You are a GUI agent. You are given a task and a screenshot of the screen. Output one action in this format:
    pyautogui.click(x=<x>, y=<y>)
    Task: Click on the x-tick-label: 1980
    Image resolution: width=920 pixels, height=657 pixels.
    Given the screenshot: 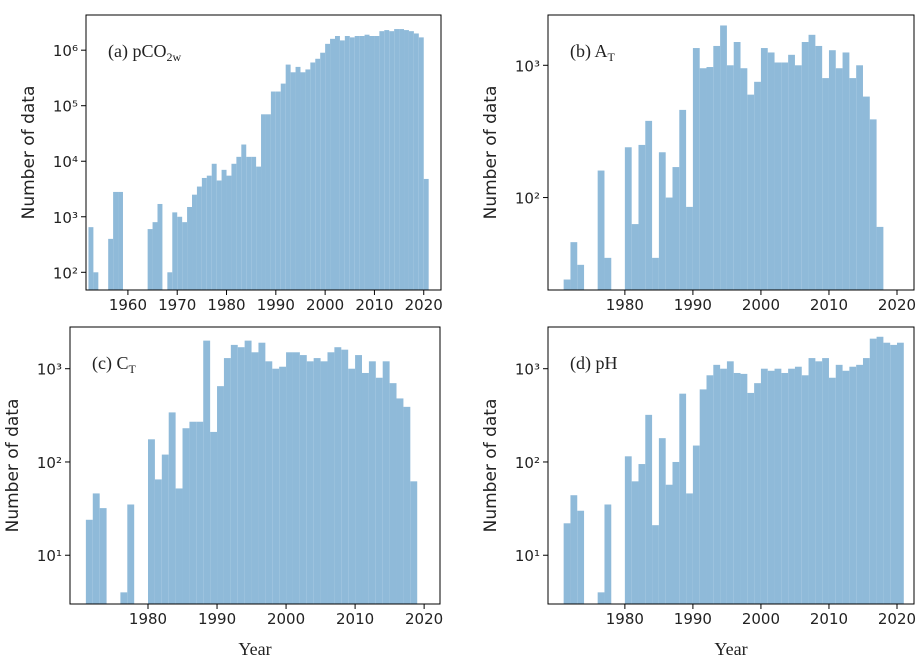 What is the action you would take?
    pyautogui.click(x=625, y=305)
    